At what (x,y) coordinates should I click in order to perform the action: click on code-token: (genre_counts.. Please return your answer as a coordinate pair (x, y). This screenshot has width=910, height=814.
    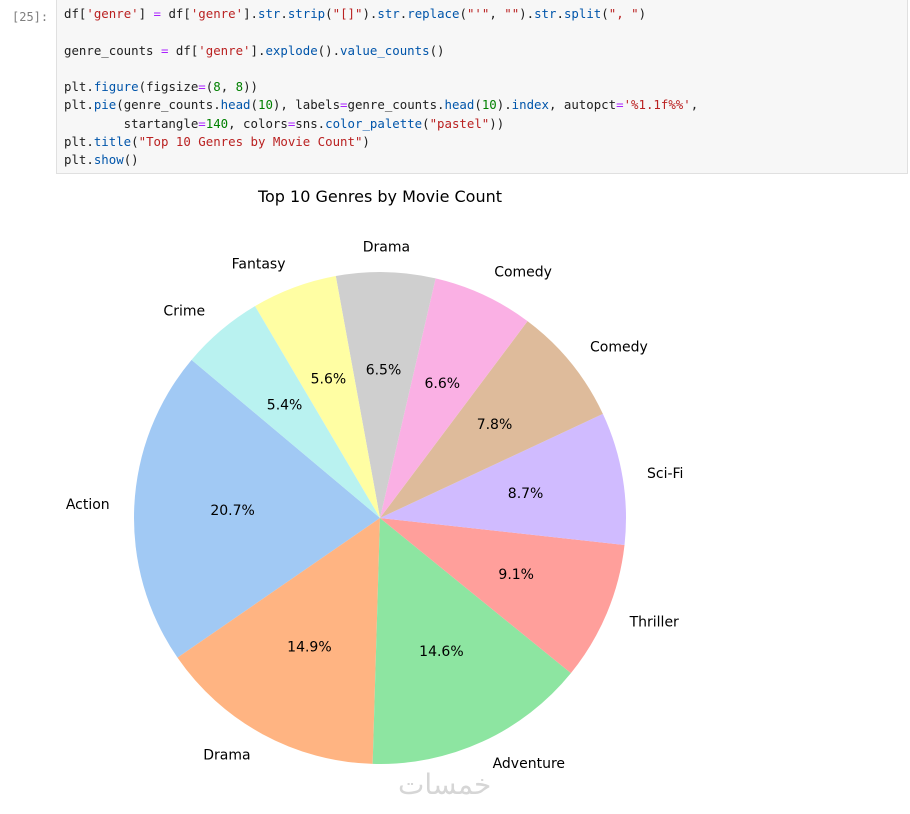
    Looking at the image, I should click on (168, 105).